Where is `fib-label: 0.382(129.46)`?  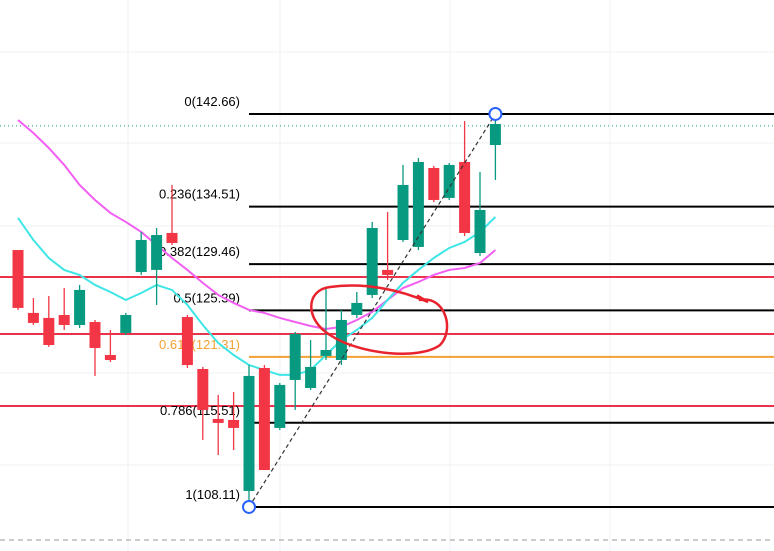
fib-label: 0.382(129.46) is located at coordinates (199, 251).